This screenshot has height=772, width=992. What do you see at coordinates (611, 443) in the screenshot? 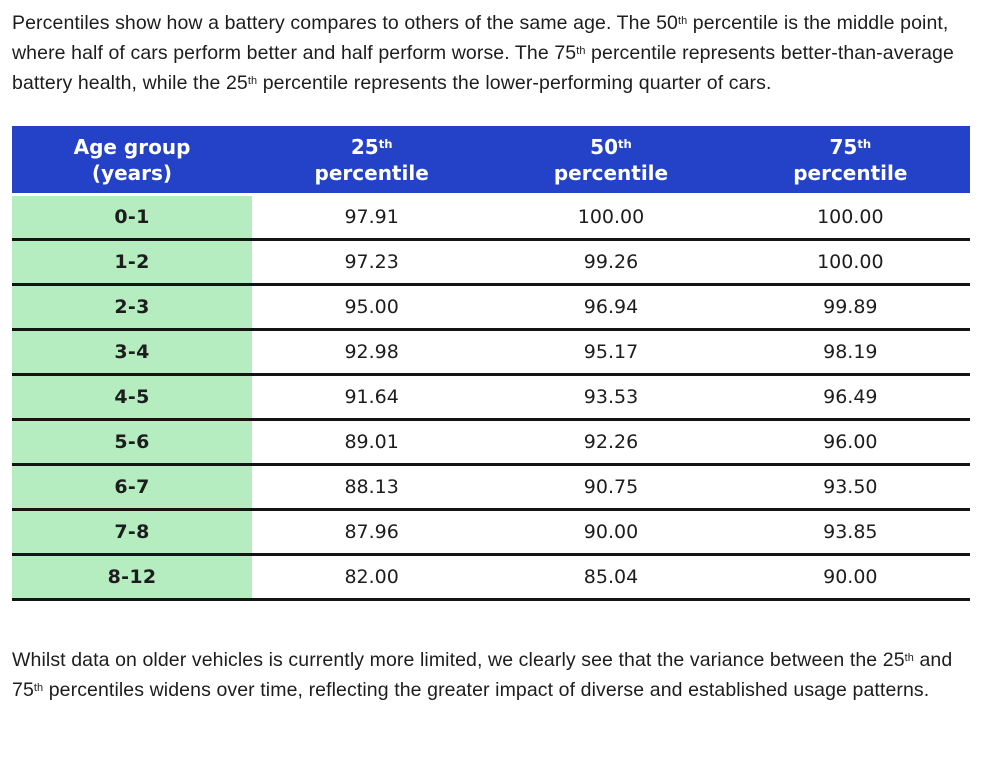
I see `p50-value-cell: 92.26` at bounding box center [611, 443].